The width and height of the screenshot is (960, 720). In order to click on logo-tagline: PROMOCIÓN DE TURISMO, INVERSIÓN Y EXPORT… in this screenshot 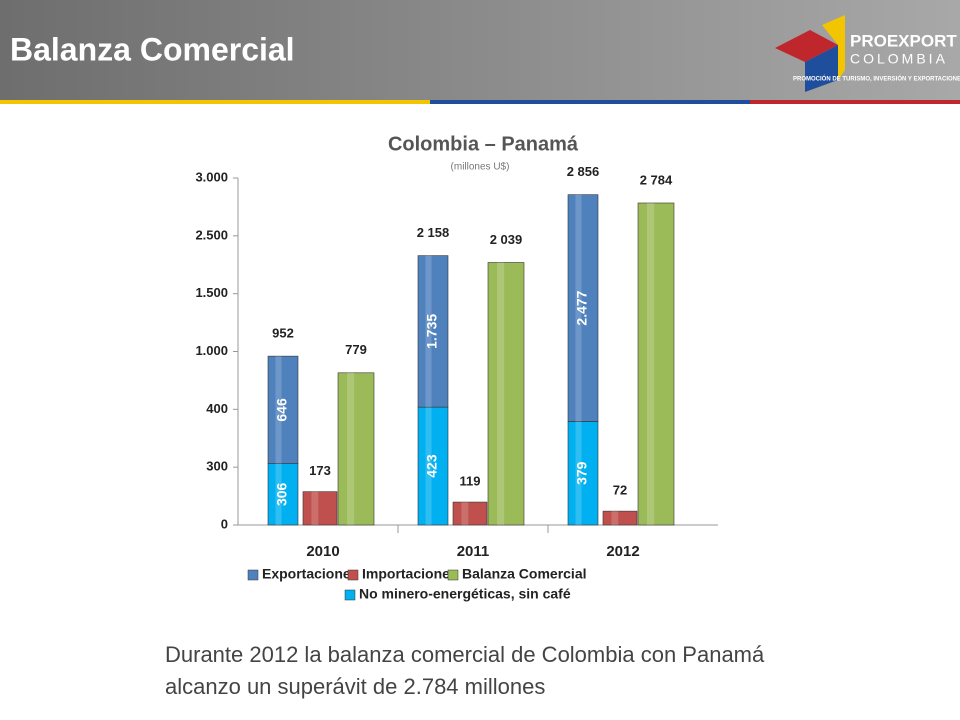, I will do `click(876, 79)`.